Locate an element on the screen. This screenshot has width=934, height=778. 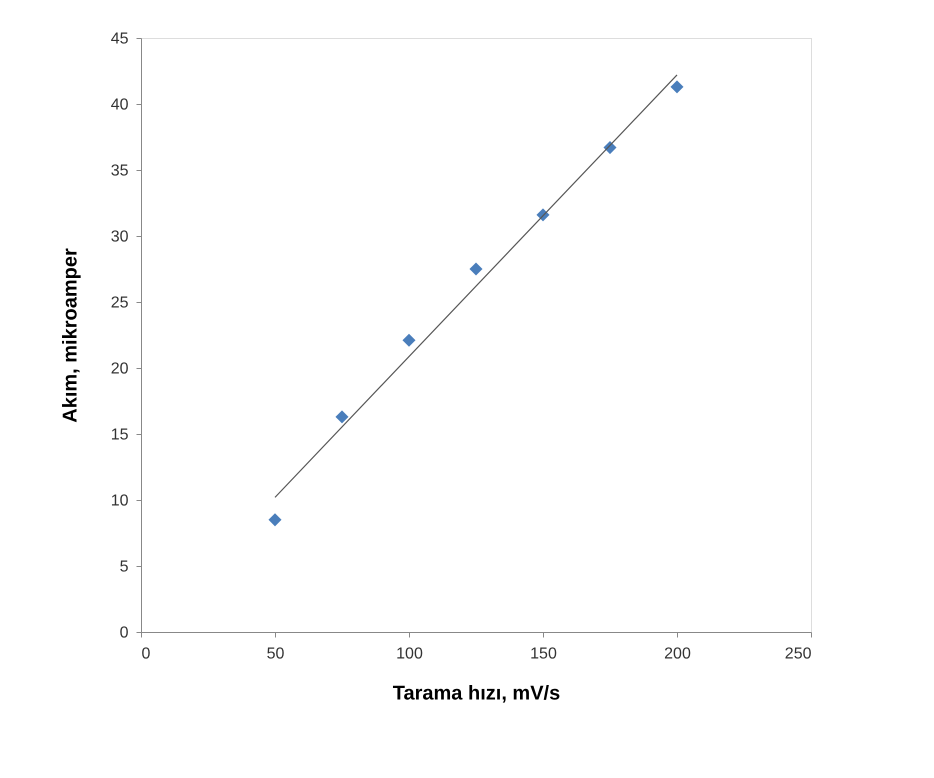
y-tick-label: 45 is located at coordinates (119, 39).